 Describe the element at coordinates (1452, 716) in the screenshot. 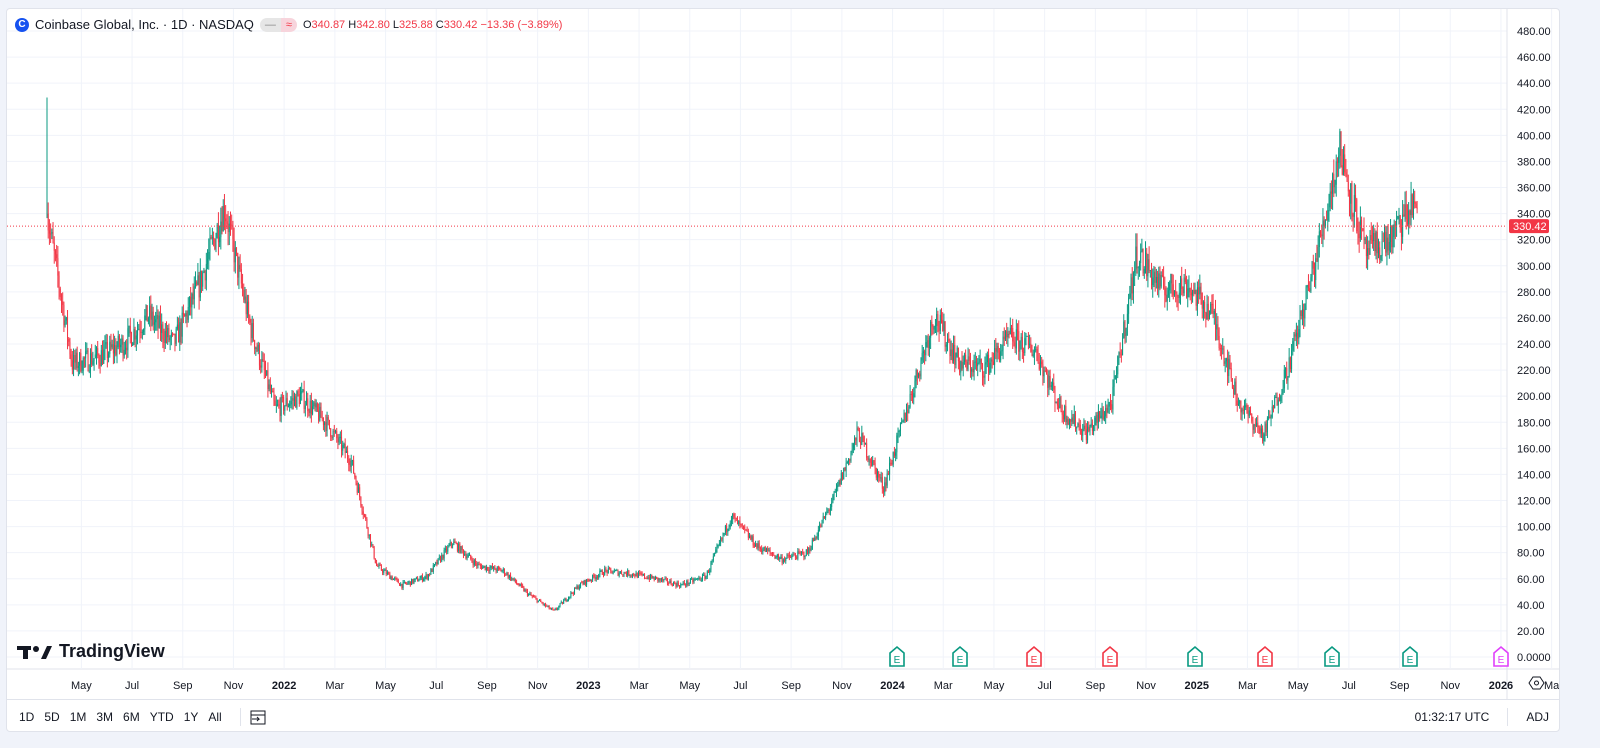

I see `clock-time: 01:32:17 UTC` at that location.